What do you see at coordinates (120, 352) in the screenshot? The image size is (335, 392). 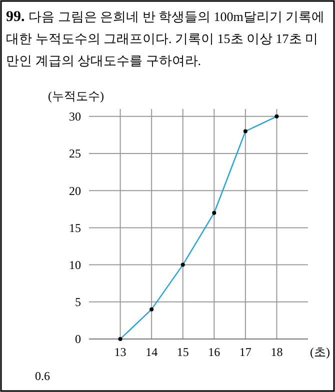 I see `x-tick-label: 13` at bounding box center [120, 352].